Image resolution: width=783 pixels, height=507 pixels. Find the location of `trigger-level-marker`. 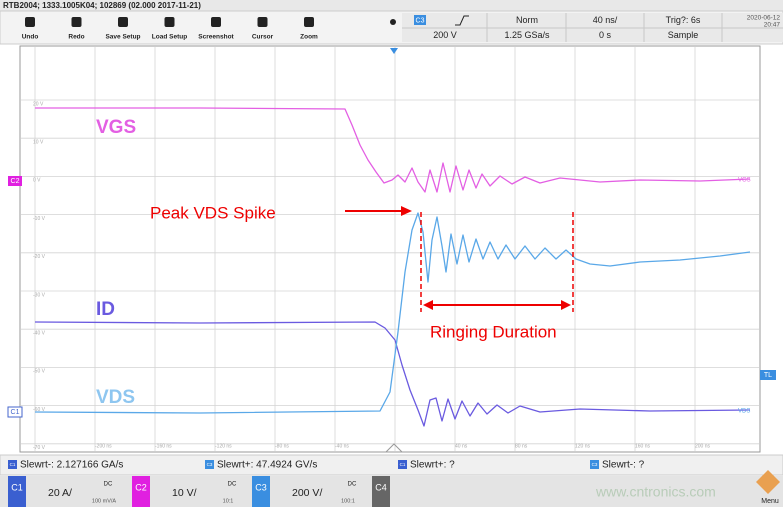

trigger-level-marker is located at coordinates (768, 375).